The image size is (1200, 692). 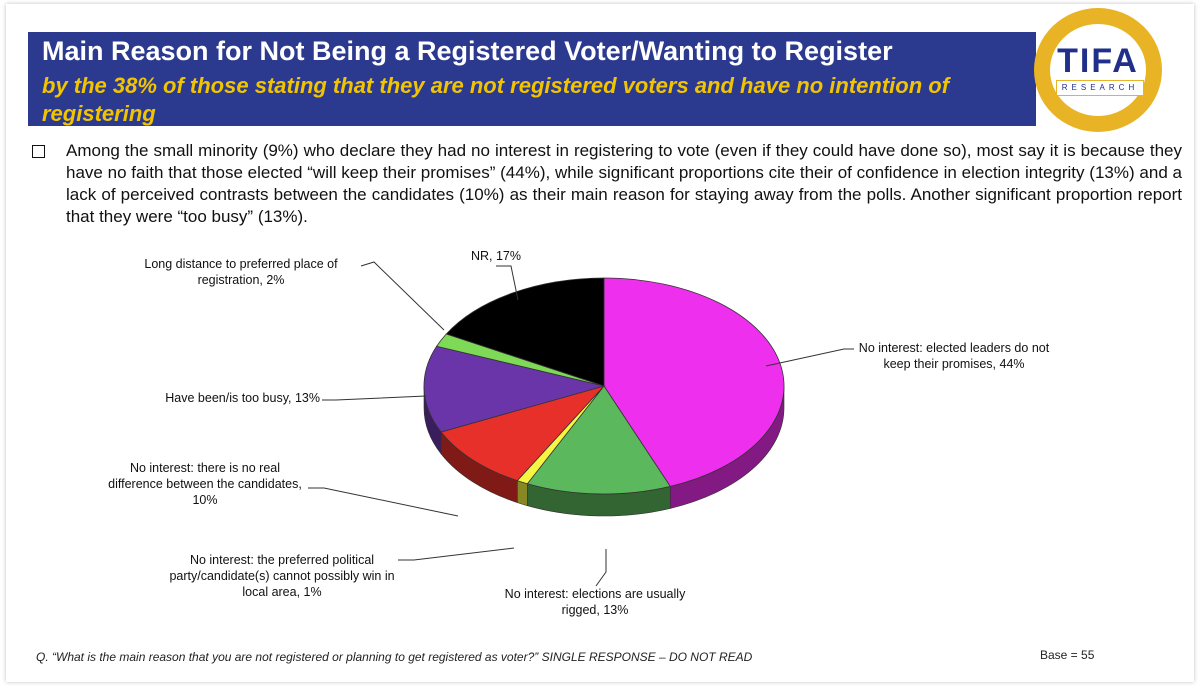 I want to click on tifa-logo: TIFA RESEARCH, so click(x=1101, y=74).